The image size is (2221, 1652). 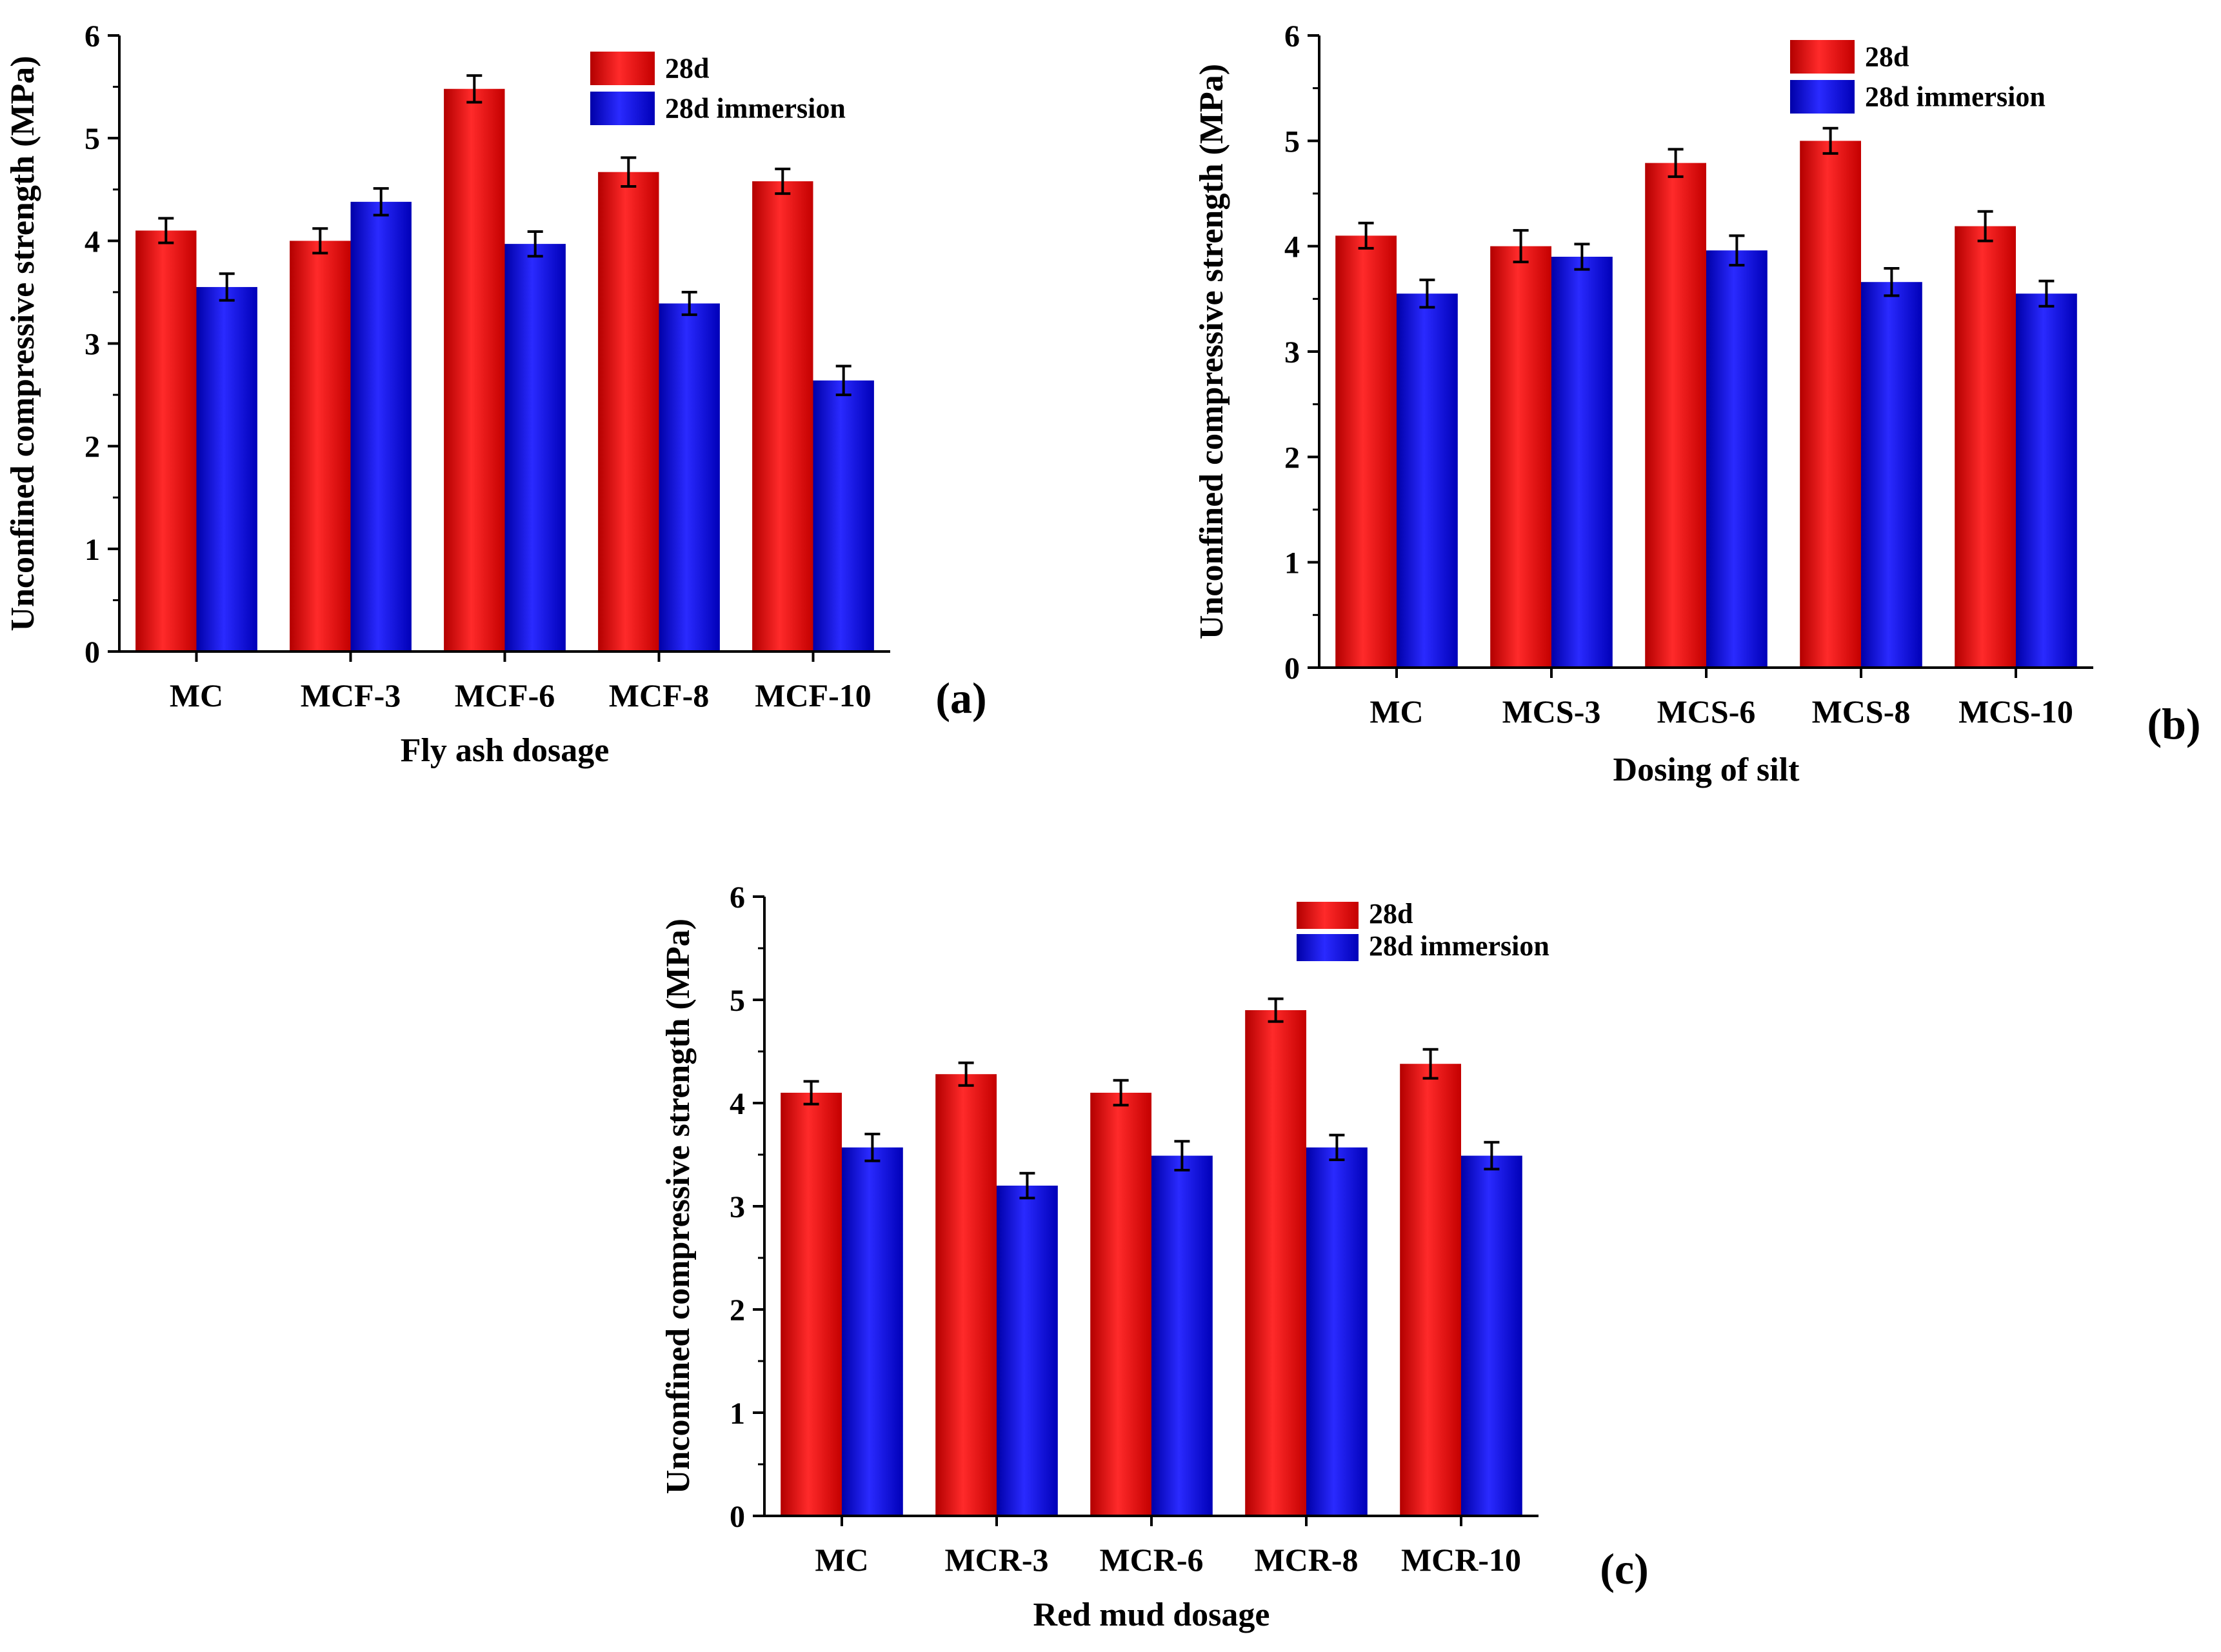 What do you see at coordinates (2015, 711) in the screenshot?
I see `x-tick-label: MCS-10` at bounding box center [2015, 711].